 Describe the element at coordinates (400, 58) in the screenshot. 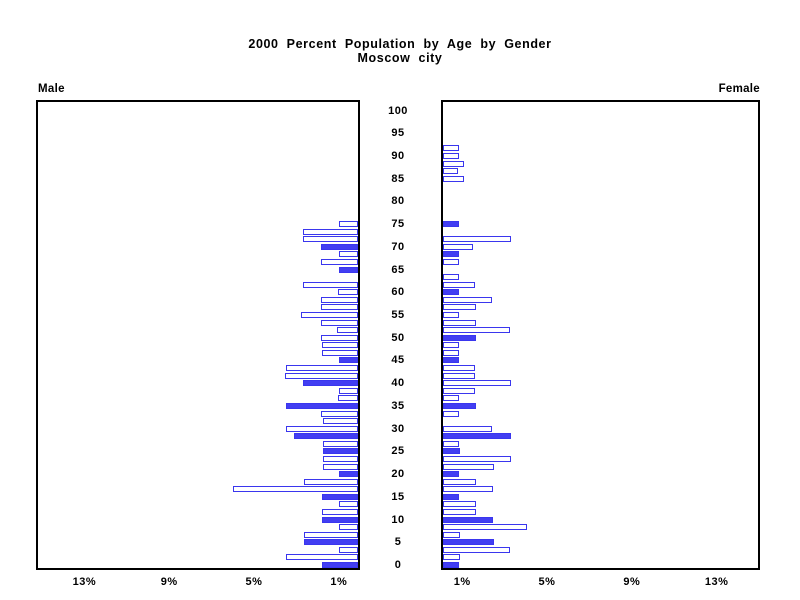

I see `chart-subtitle: Moscow city` at that location.